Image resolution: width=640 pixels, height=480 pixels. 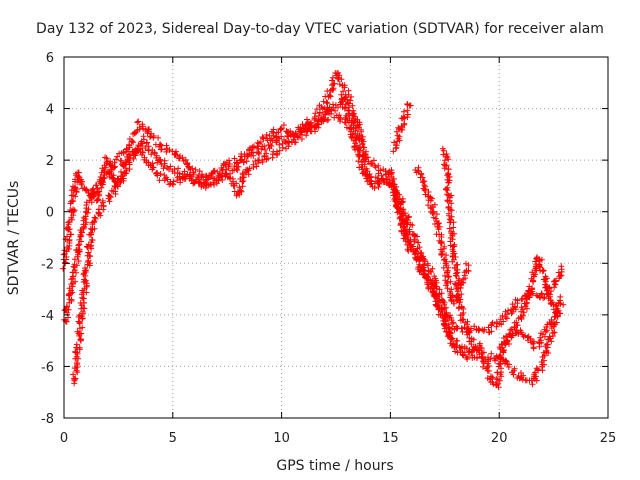 What do you see at coordinates (47, 419) in the screenshot?
I see `y-tick-label: -8` at bounding box center [47, 419].